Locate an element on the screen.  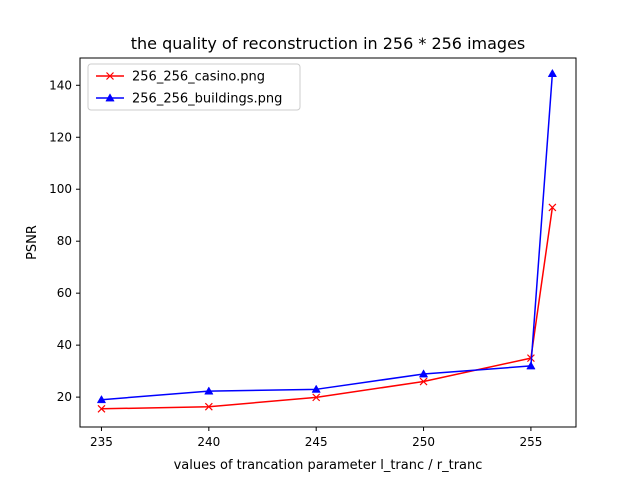
legend: 256_256_casino.png 256_256_buildings.png is located at coordinates (194, 87).